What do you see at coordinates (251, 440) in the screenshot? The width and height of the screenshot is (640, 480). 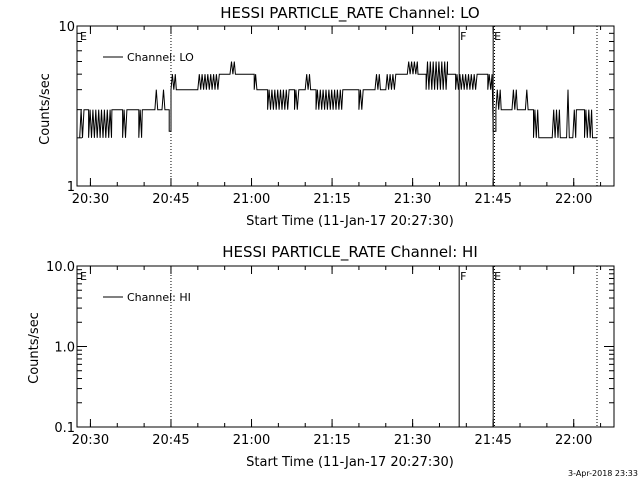 I see `x-tick-label-hi: 21:00` at bounding box center [251, 440].